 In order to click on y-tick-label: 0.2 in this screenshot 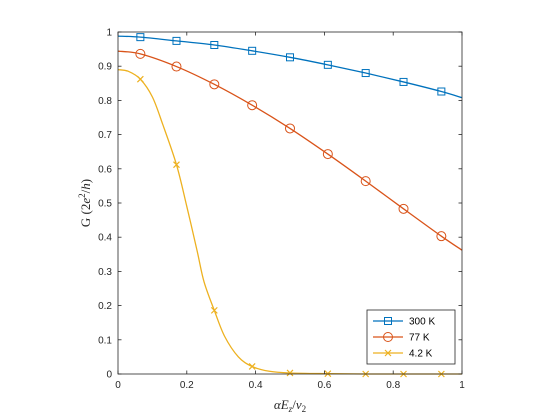, I will do `click(105, 306)`.